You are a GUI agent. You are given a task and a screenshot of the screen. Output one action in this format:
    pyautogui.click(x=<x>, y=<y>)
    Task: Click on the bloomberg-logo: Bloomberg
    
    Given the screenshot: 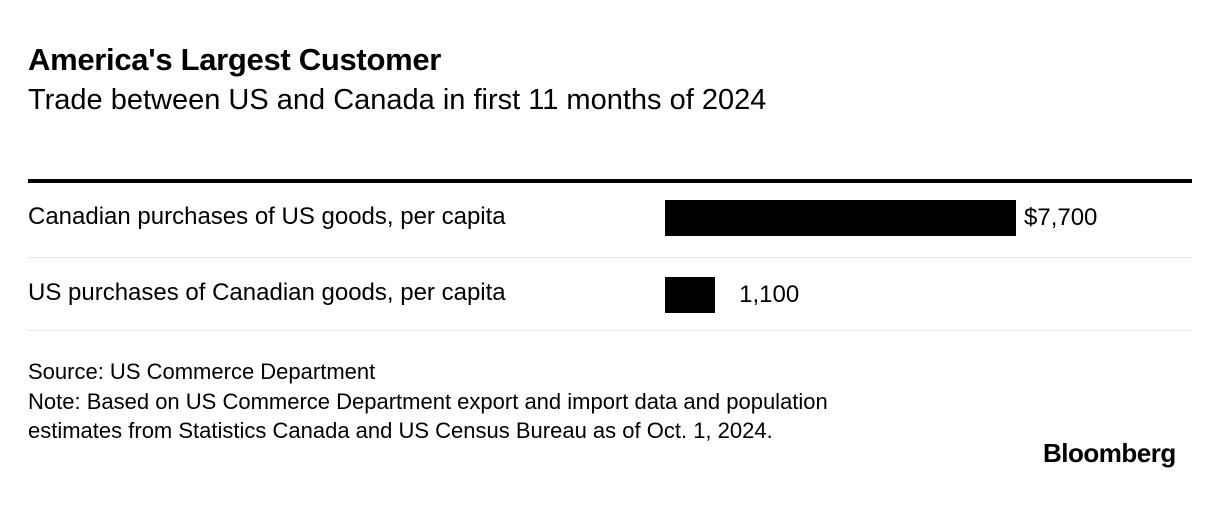 What is the action you would take?
    pyautogui.click(x=1109, y=453)
    